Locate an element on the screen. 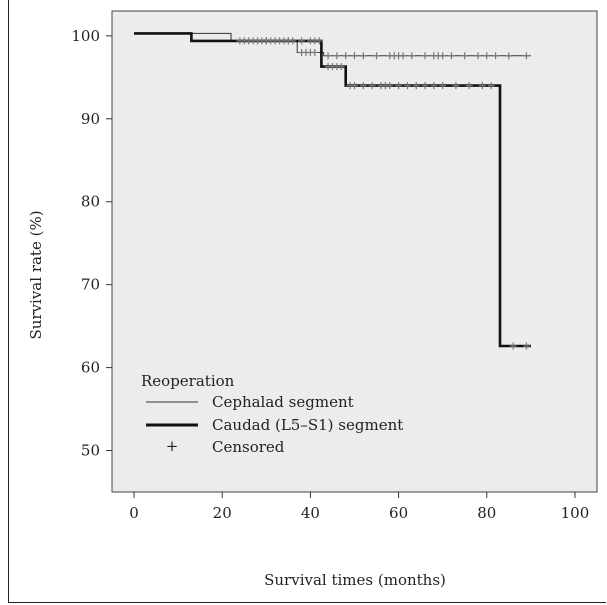 Image resolution: width=607 pixels, height=605 pixels. series-line-cephalad is located at coordinates (332, 44).